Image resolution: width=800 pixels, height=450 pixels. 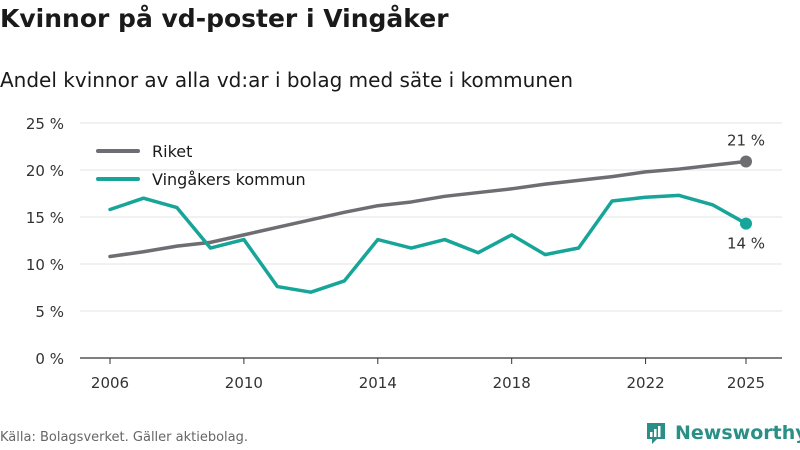 What do you see at coordinates (244, 383) in the screenshot?
I see `x-tick-label: 2010` at bounding box center [244, 383].